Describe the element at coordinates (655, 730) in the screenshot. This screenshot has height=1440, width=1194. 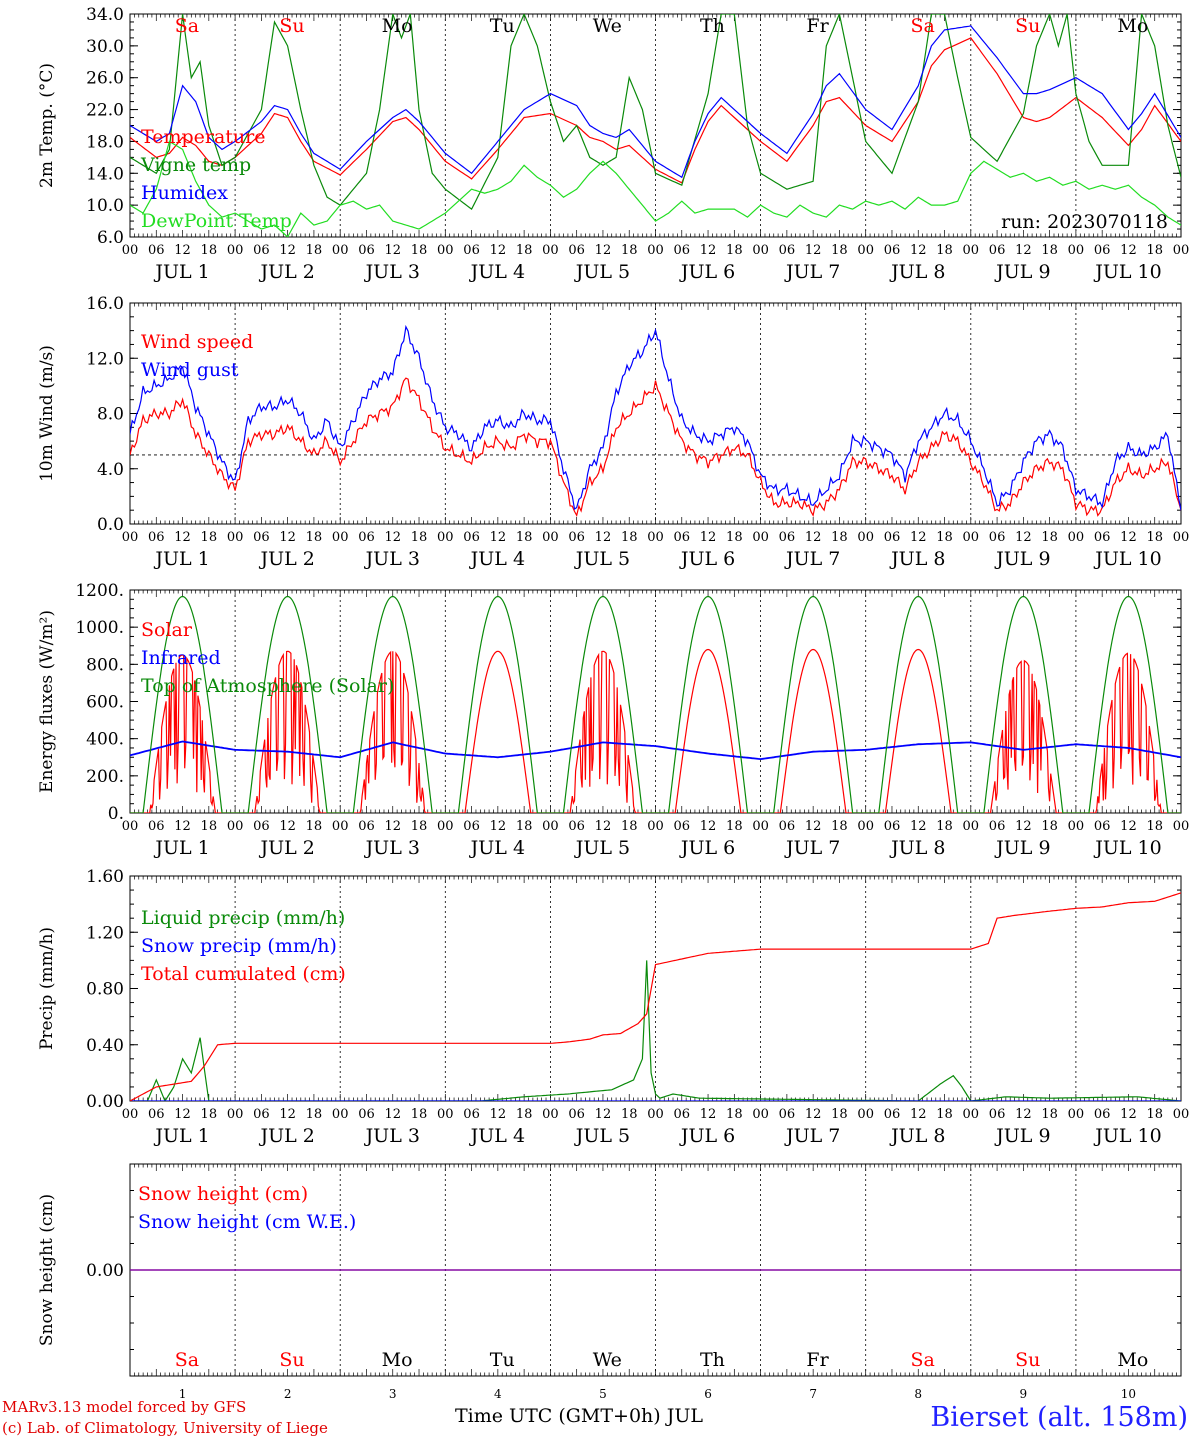
I see `series-line-solar` at that location.